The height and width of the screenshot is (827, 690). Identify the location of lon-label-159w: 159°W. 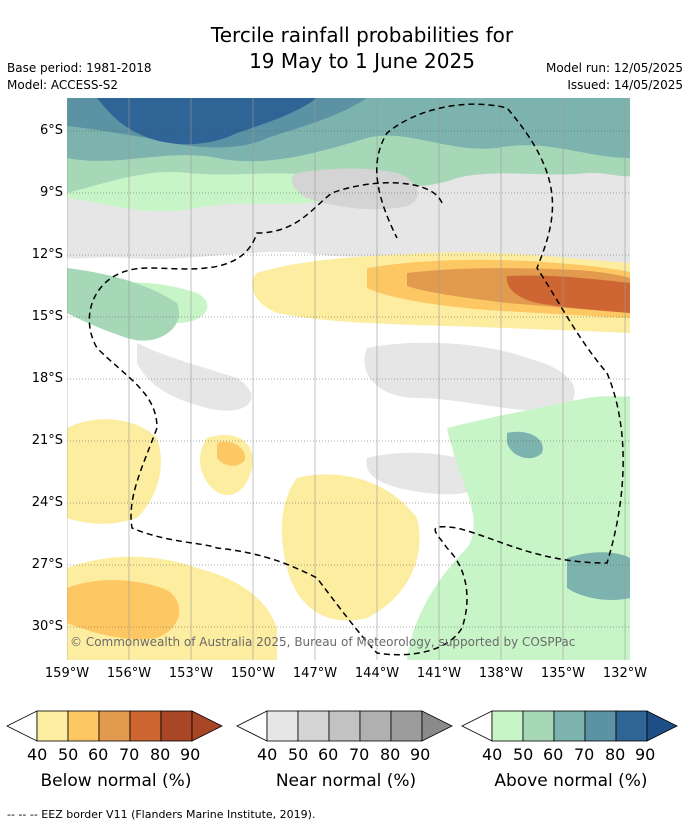
(67, 673).